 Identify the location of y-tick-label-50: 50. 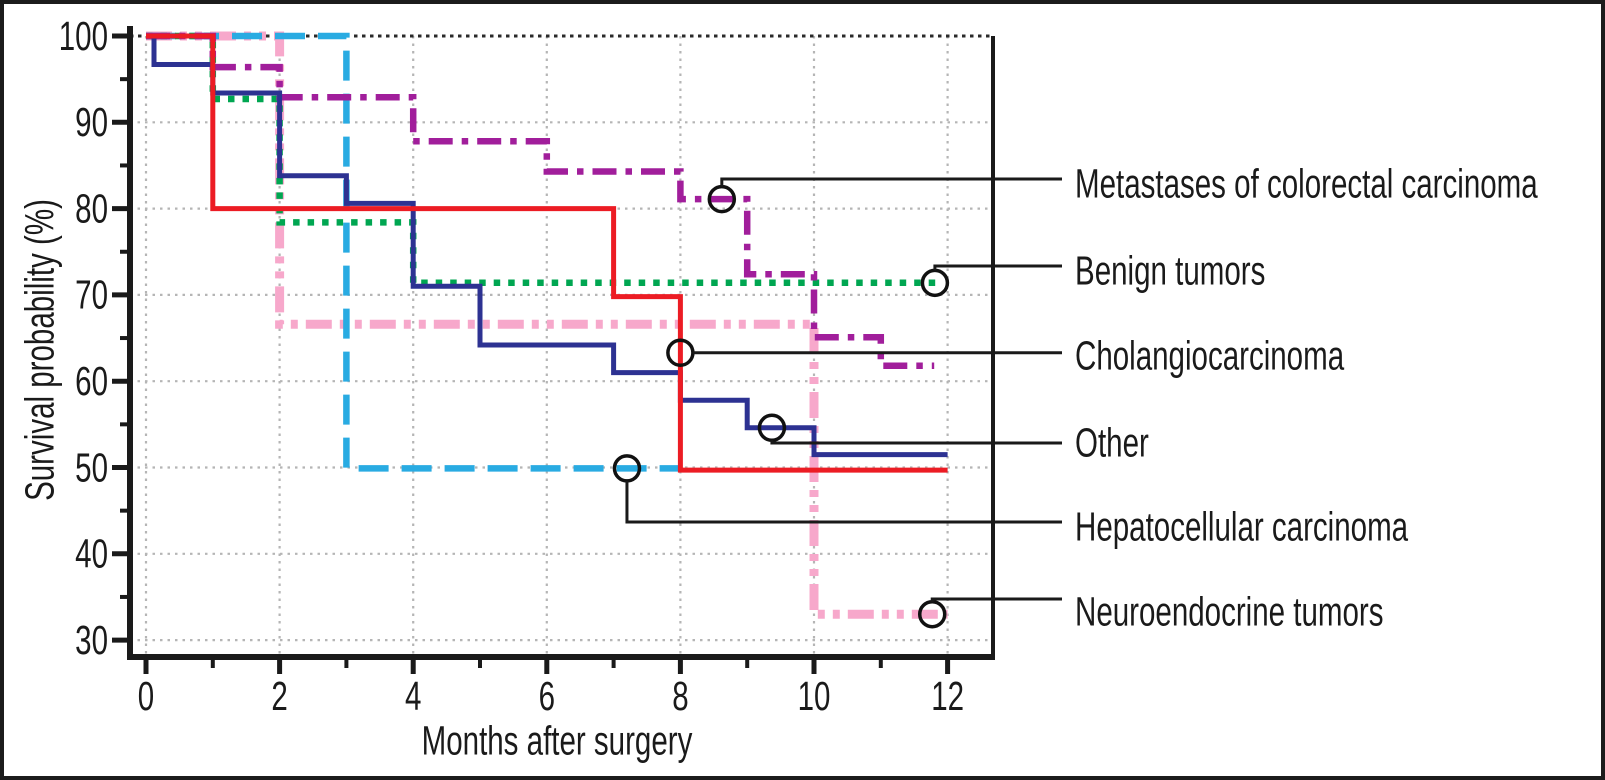
(91, 468).